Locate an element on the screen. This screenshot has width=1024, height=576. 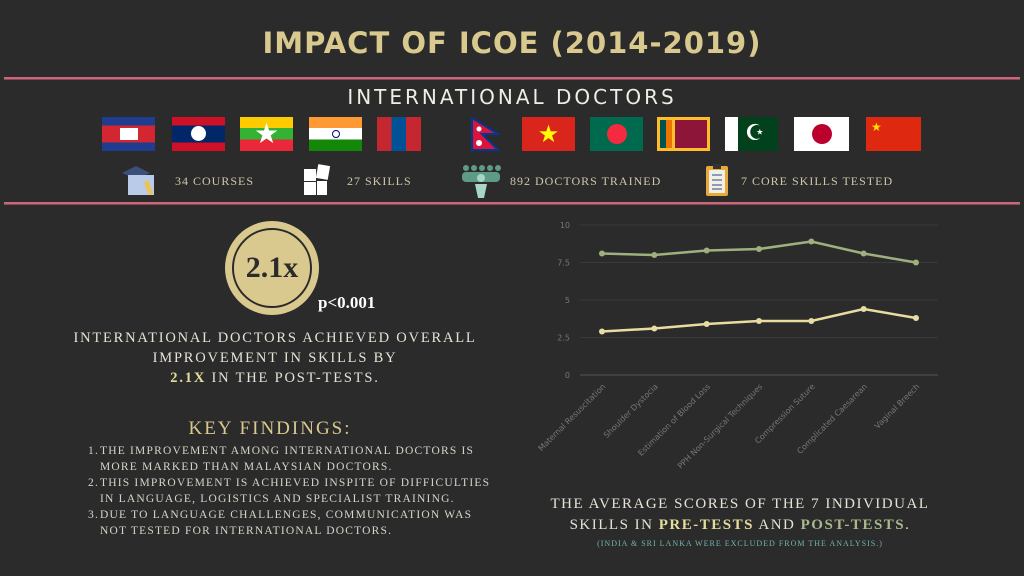
caption-pre: PRE-TESTS is located at coordinates (706, 525).